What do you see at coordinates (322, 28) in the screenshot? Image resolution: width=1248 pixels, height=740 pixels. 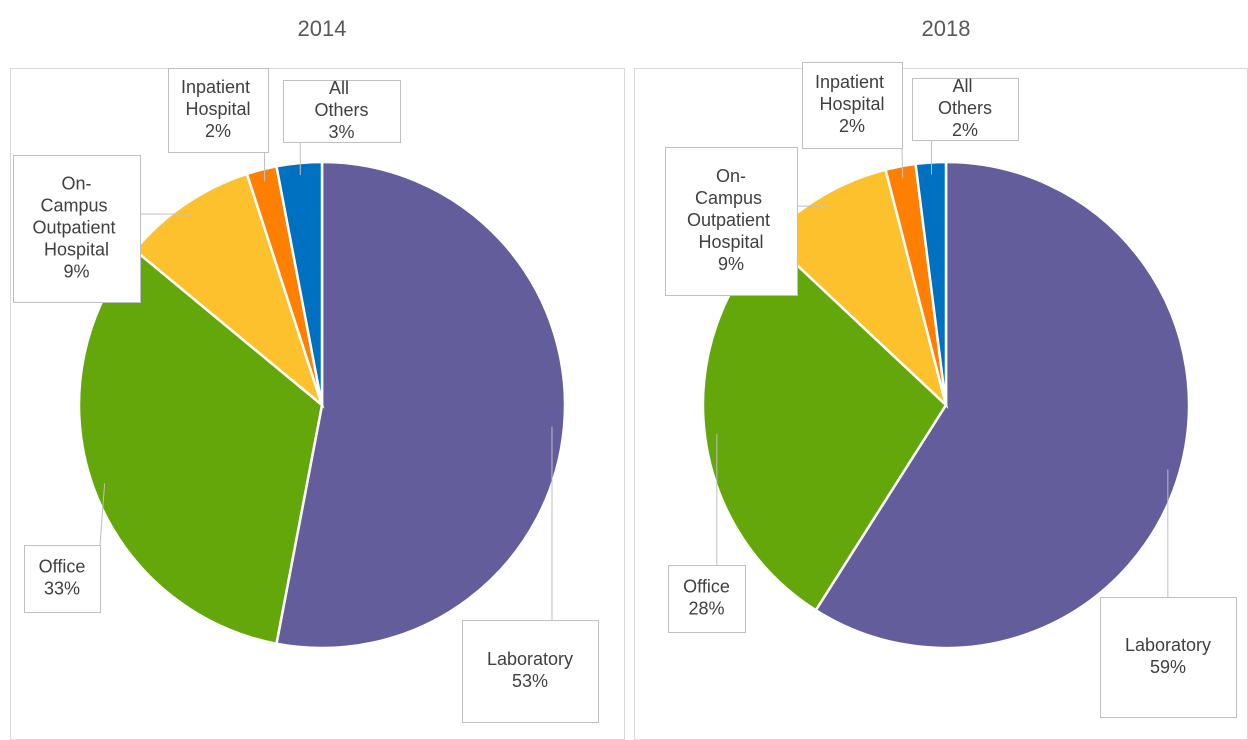 I see `chart-title: 2014` at bounding box center [322, 28].